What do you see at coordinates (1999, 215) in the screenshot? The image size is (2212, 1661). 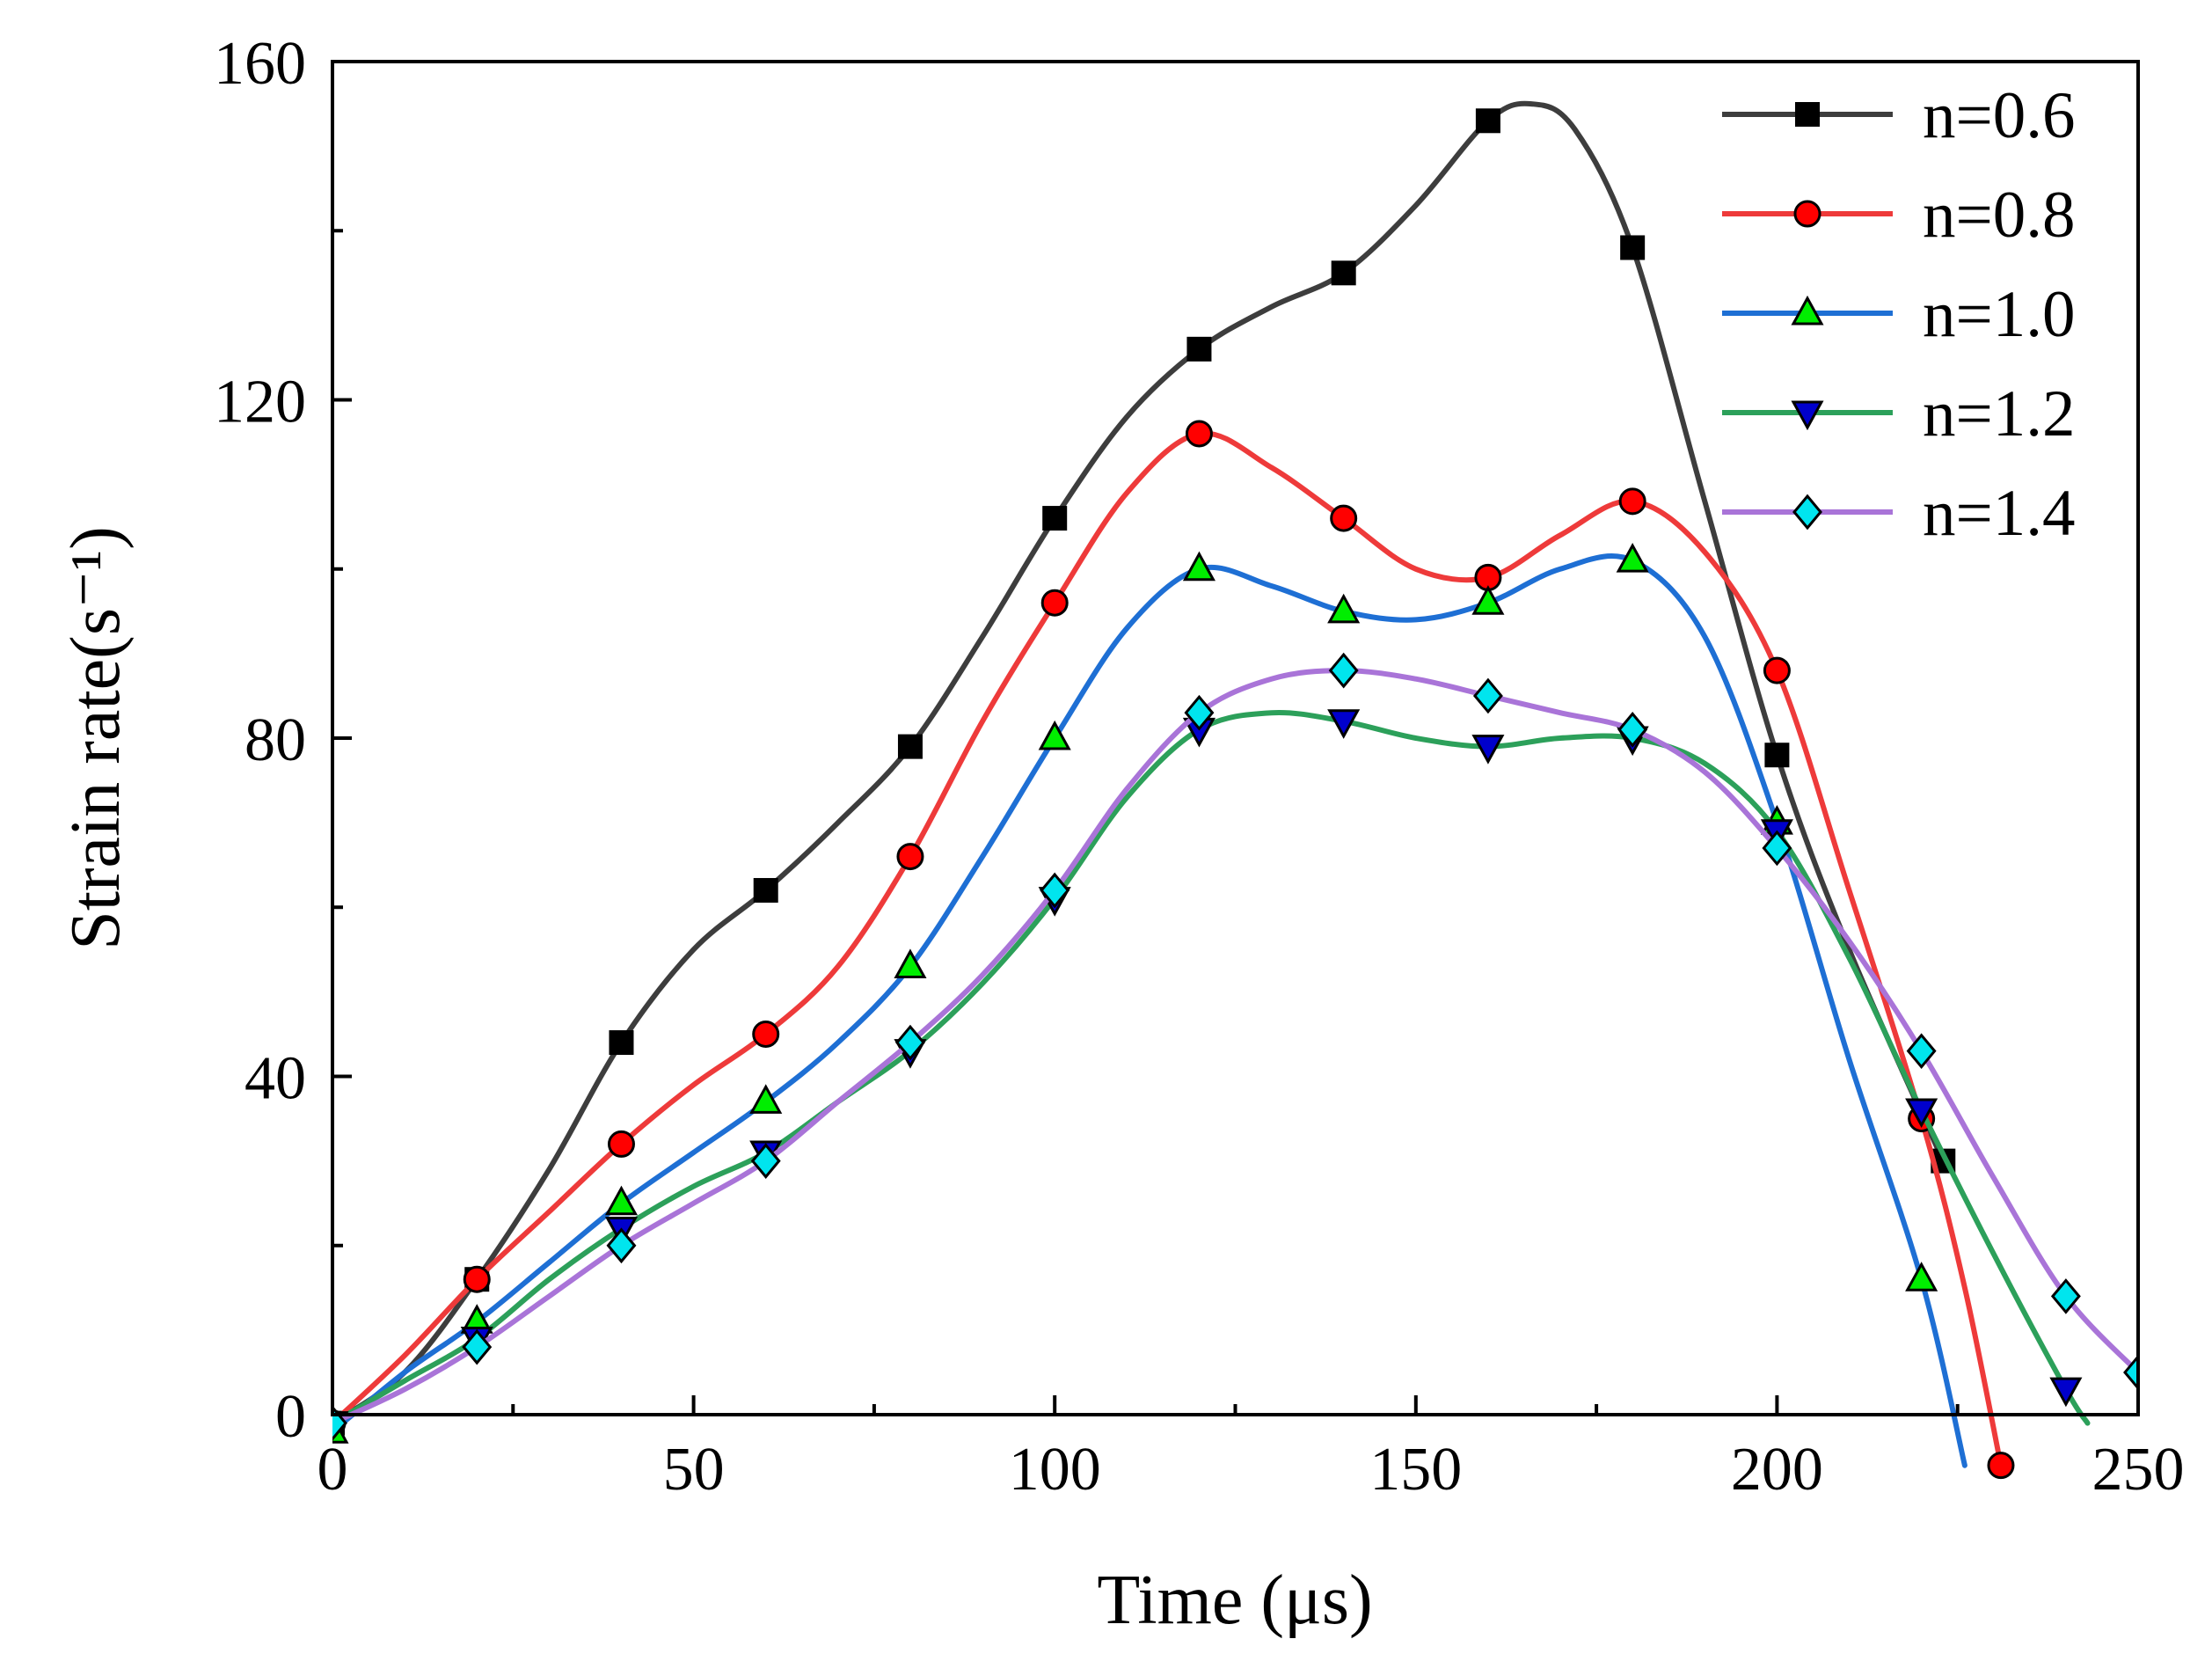 I see `legend-label: n=0.8` at bounding box center [1999, 215].